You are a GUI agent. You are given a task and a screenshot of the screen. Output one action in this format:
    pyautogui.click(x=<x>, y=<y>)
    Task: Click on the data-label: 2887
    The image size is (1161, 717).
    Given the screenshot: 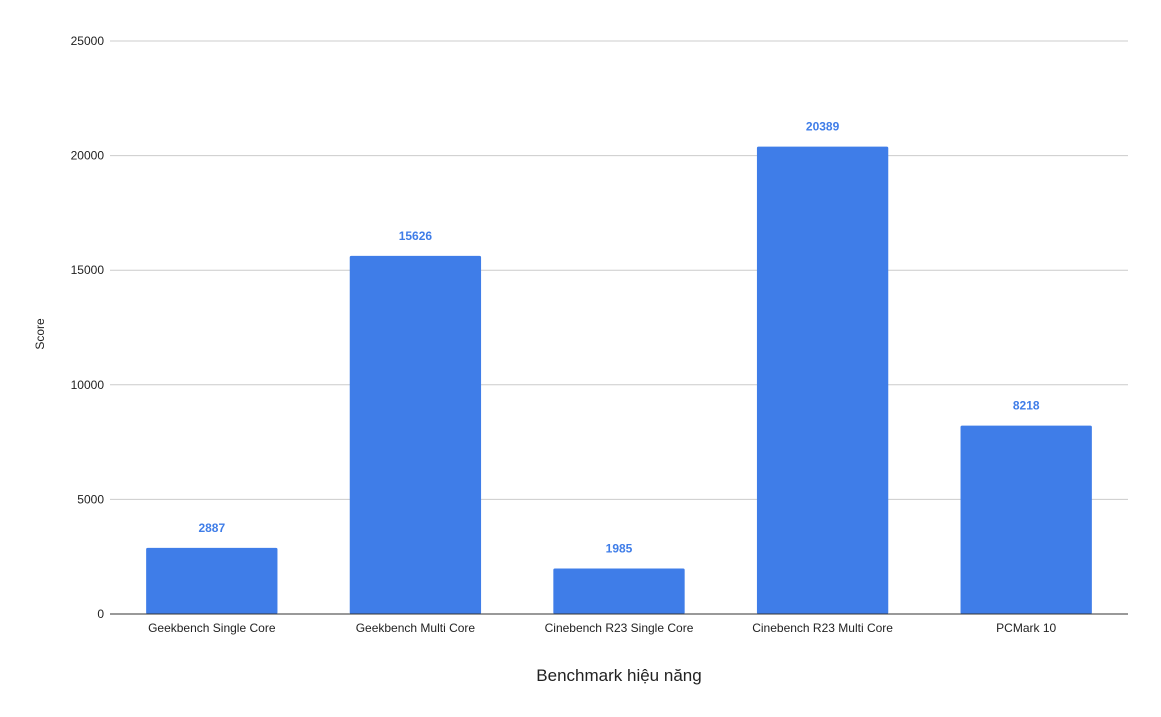 What is the action you would take?
    pyautogui.click(x=211, y=528)
    